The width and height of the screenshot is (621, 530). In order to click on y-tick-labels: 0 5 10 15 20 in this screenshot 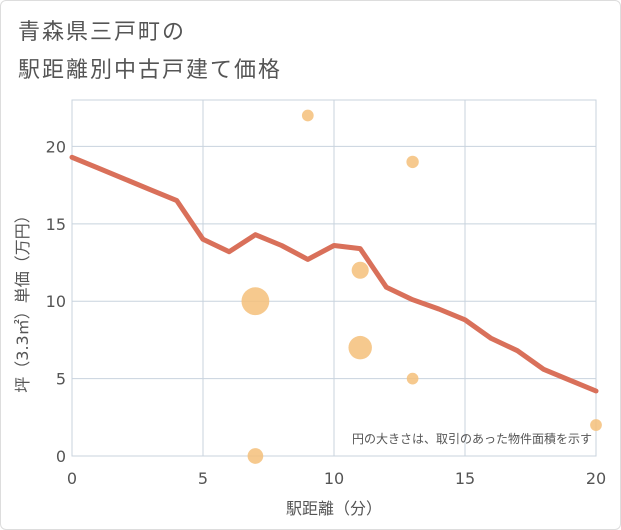, I will do `click(56, 301)`.